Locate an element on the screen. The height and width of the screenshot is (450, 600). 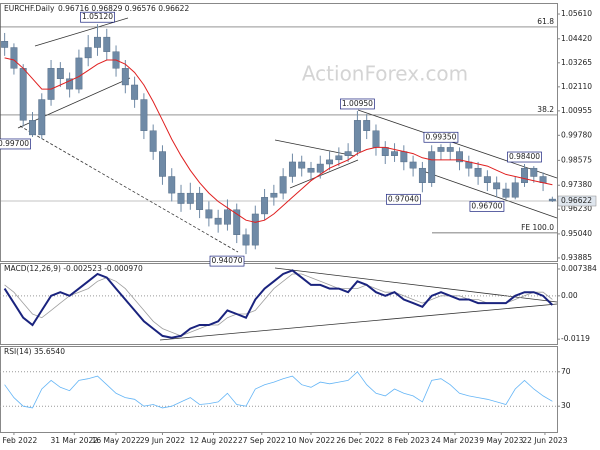
x-tick-label: 16 May 2022 is located at coordinates (116, 440).